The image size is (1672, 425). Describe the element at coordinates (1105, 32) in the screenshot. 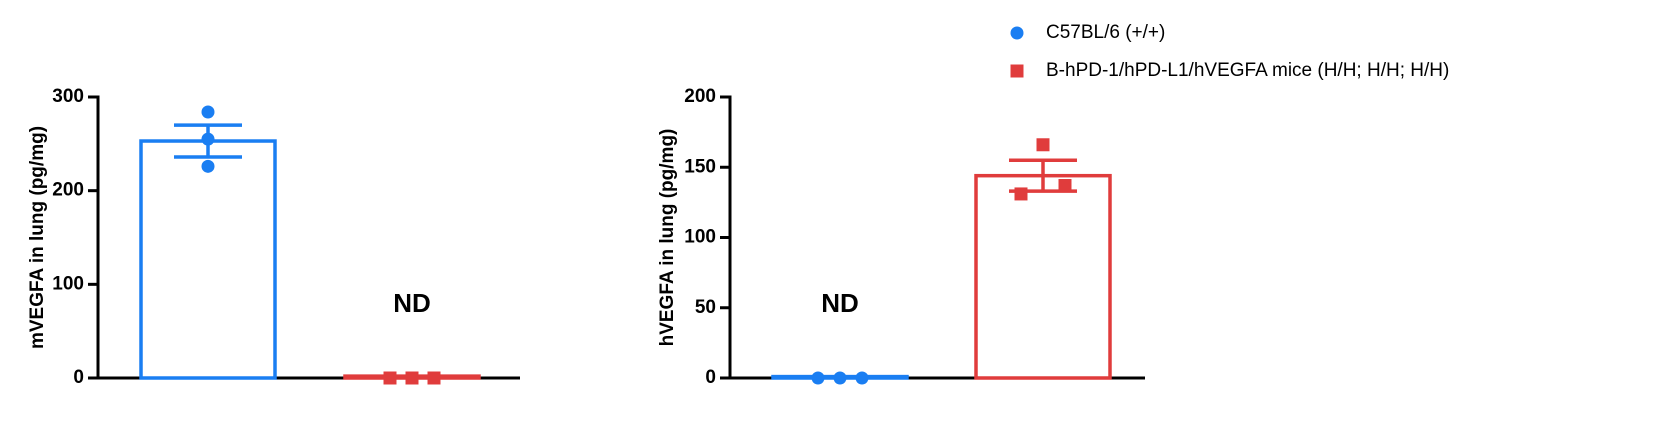

I see `legend-label: C57BL/6 (+/+)` at that location.